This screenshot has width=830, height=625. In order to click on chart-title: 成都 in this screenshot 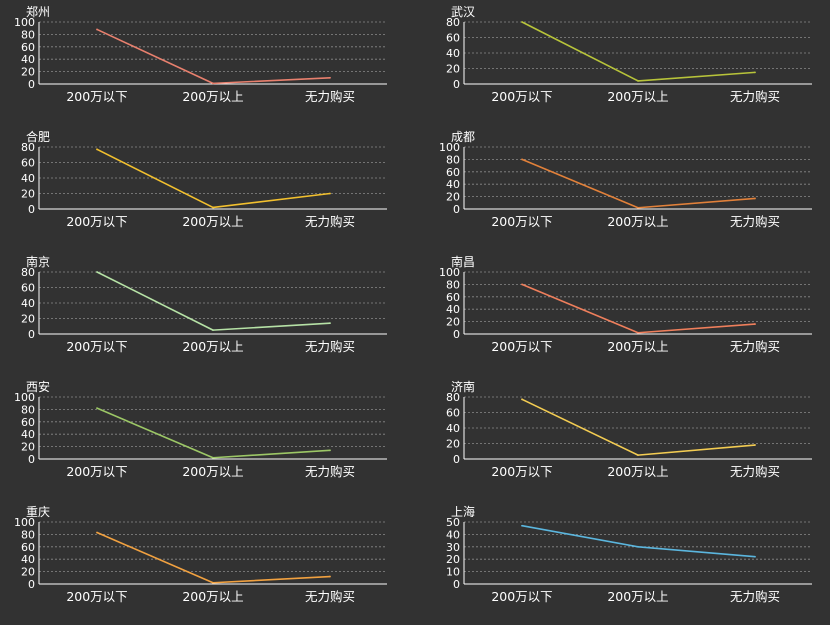, I will do `click(463, 137)`.